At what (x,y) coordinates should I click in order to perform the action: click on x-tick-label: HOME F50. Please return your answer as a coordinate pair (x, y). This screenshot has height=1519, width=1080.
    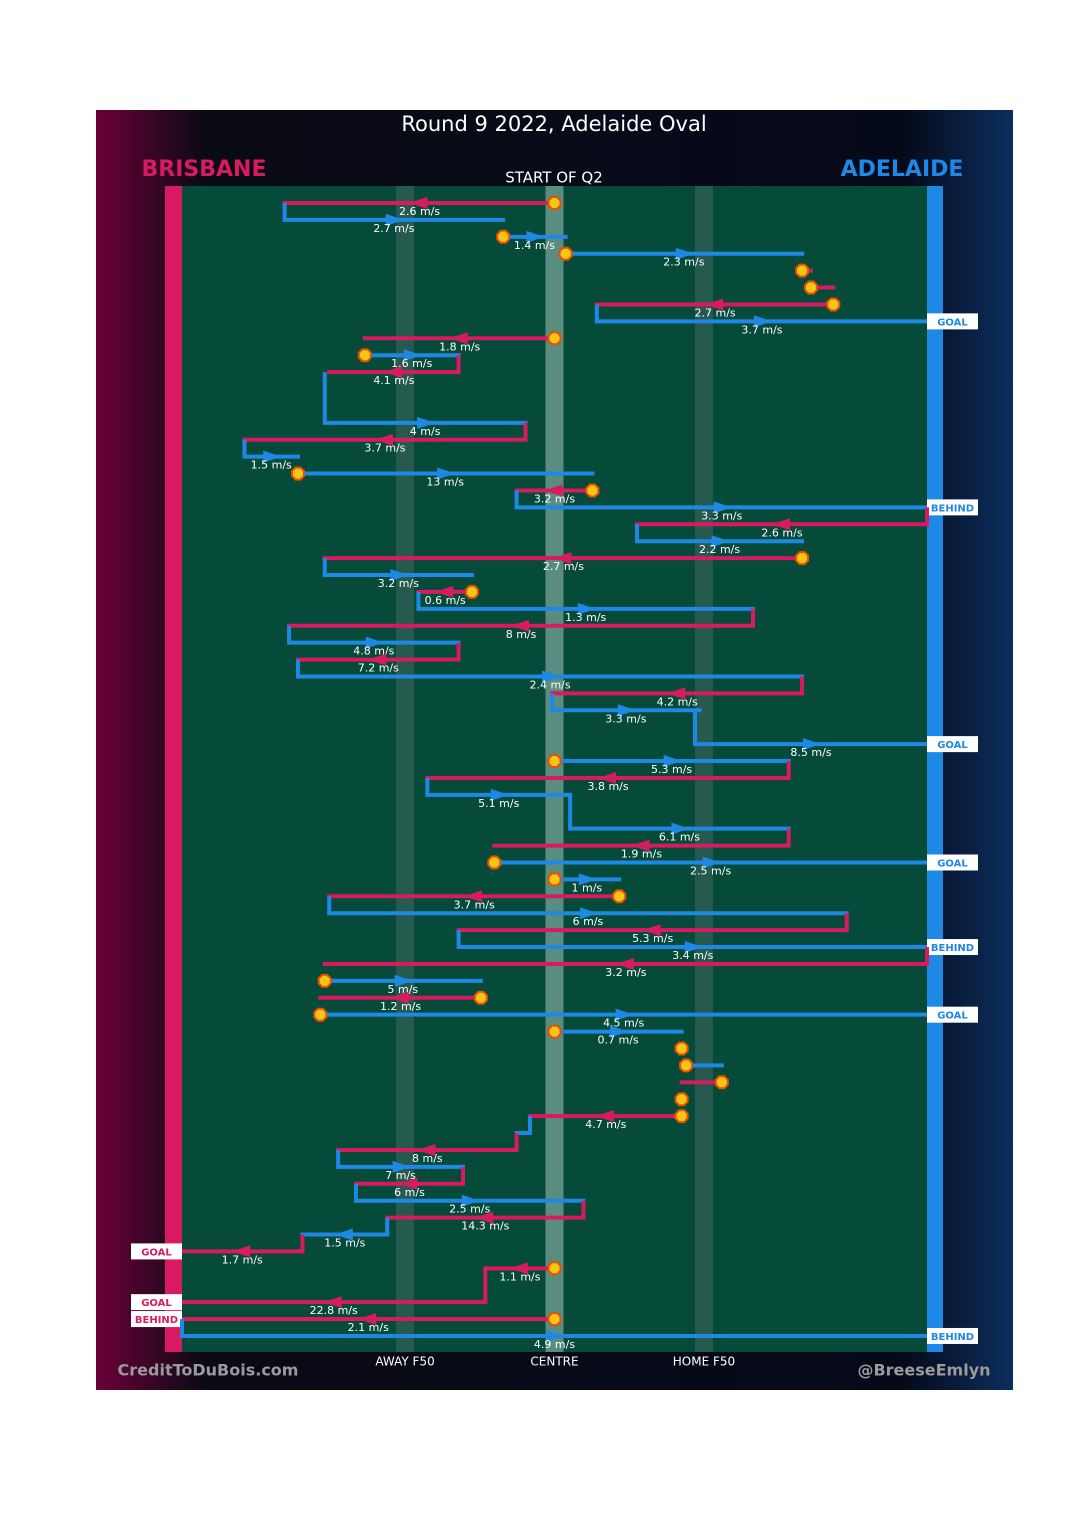
    Looking at the image, I should click on (704, 1362).